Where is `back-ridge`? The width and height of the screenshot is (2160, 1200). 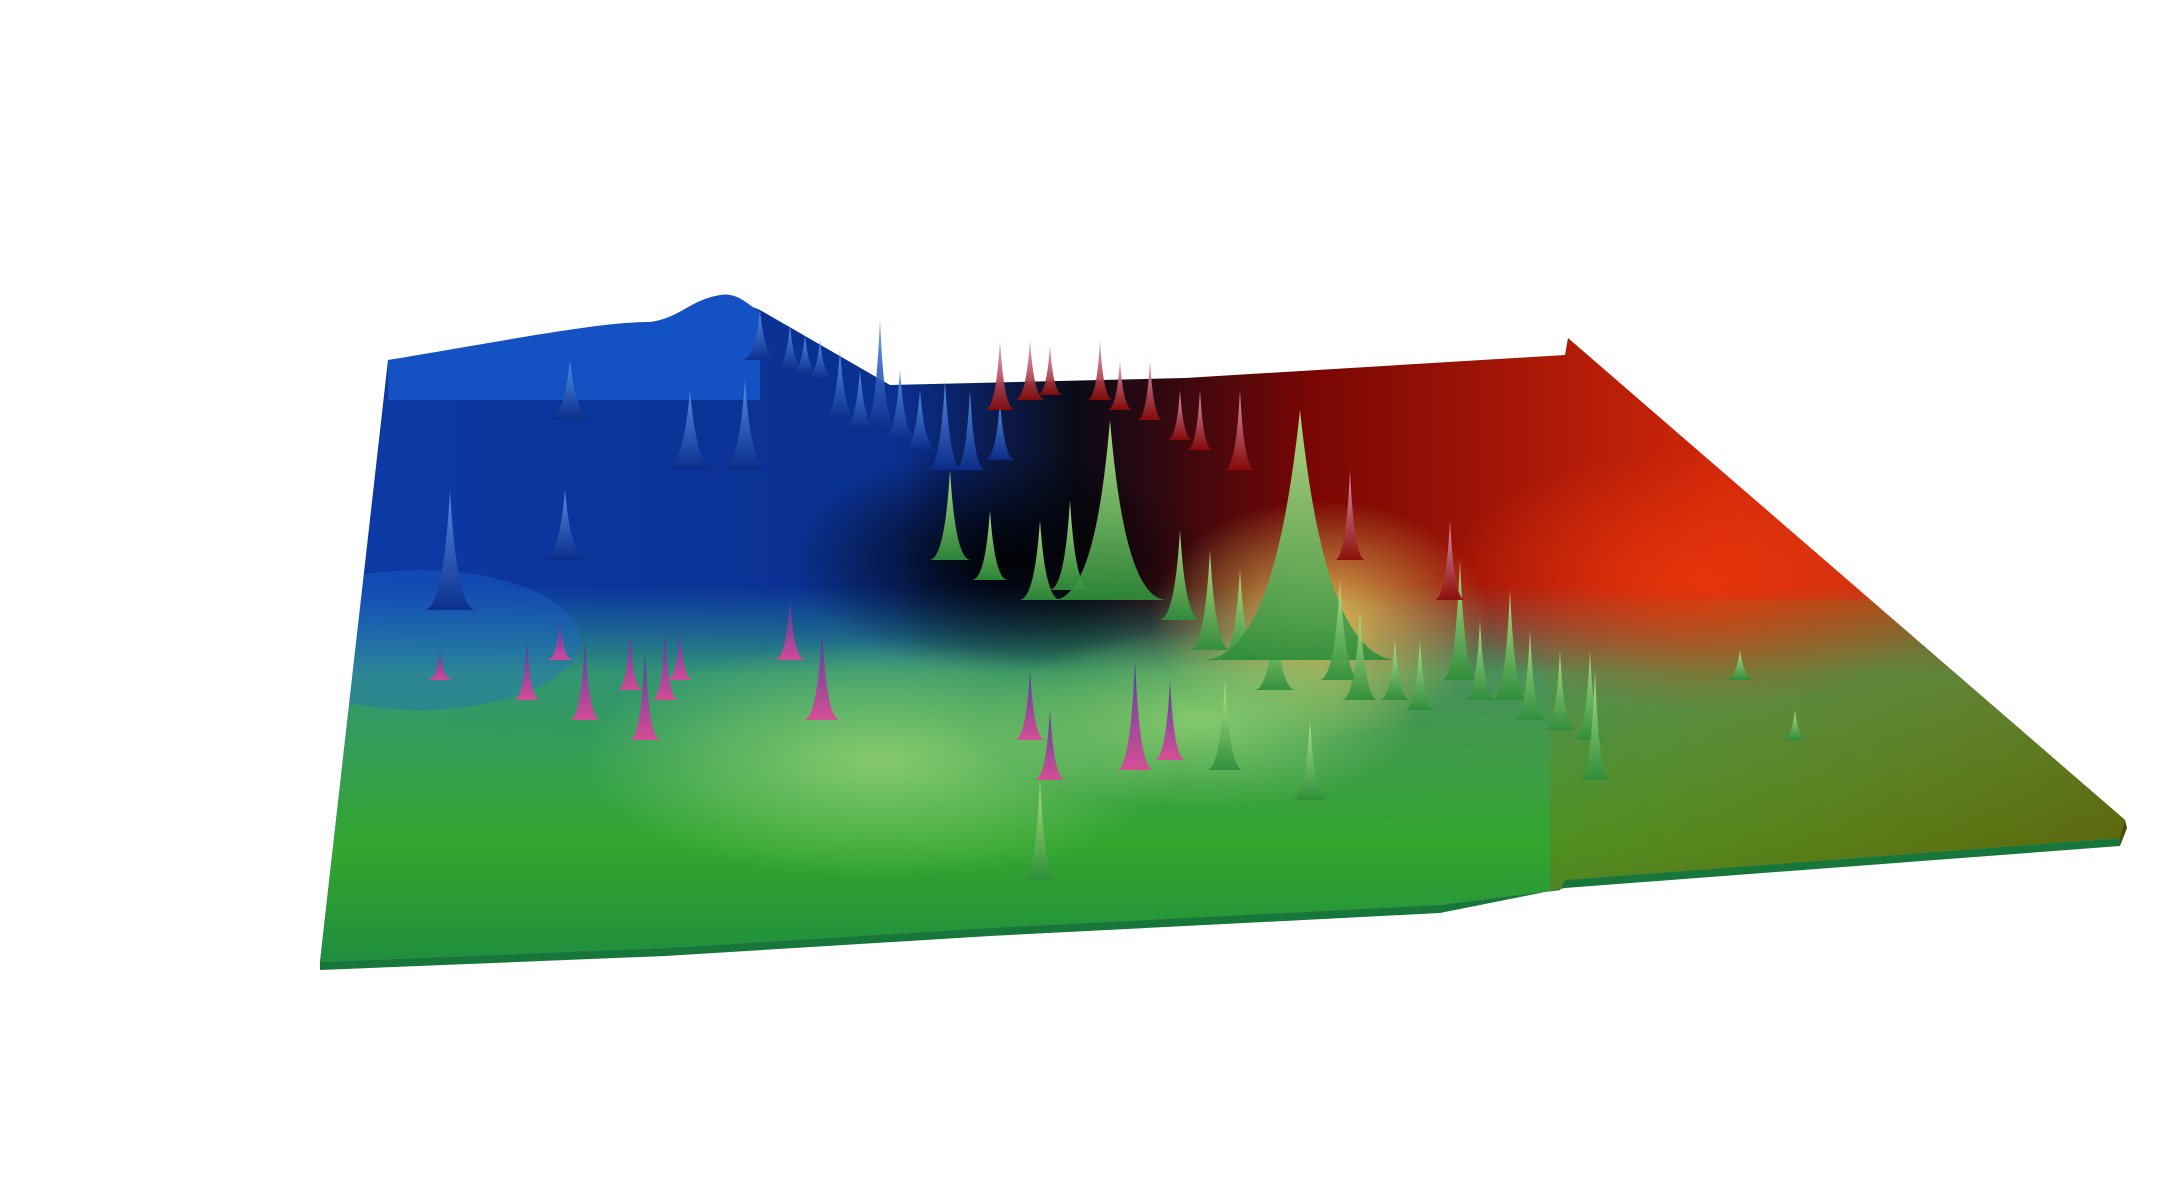 back-ridge is located at coordinates (574, 347).